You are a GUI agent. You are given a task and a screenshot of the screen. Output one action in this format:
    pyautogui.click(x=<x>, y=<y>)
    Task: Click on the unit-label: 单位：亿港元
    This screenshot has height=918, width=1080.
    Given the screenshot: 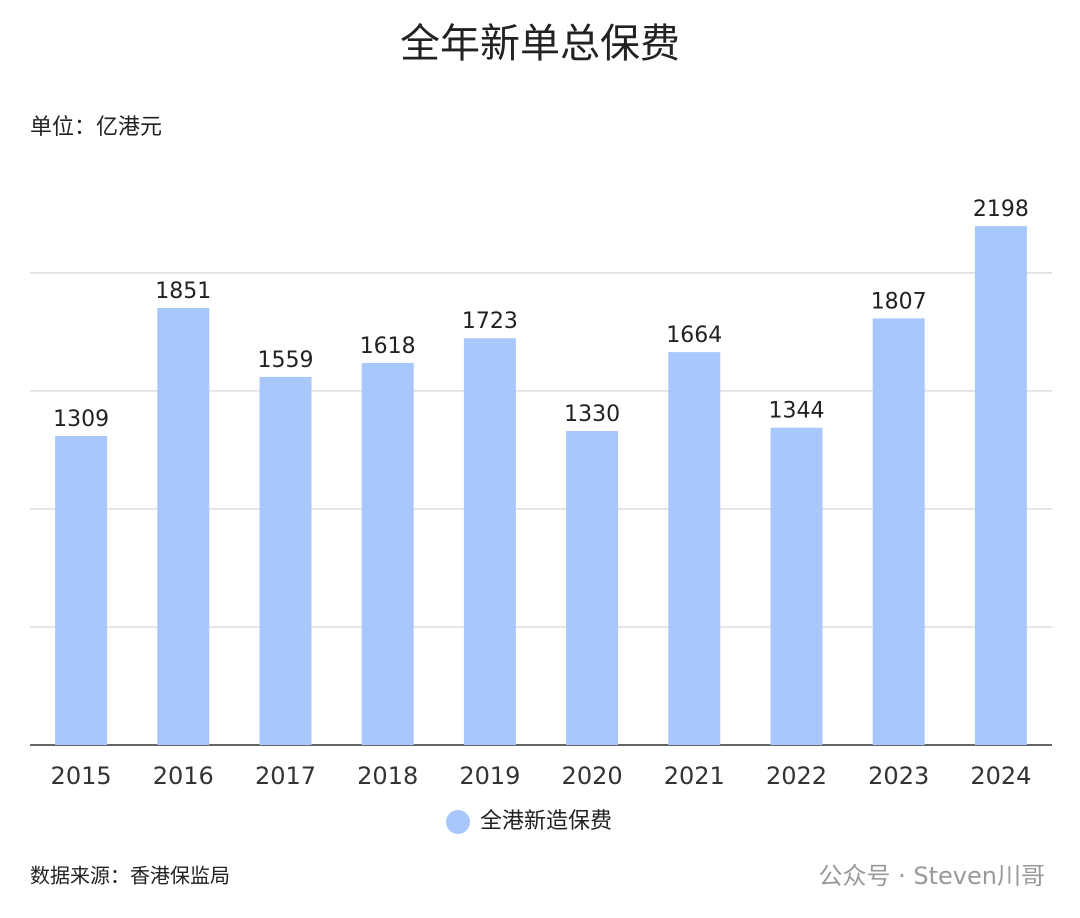 What is the action you would take?
    pyautogui.click(x=96, y=127)
    